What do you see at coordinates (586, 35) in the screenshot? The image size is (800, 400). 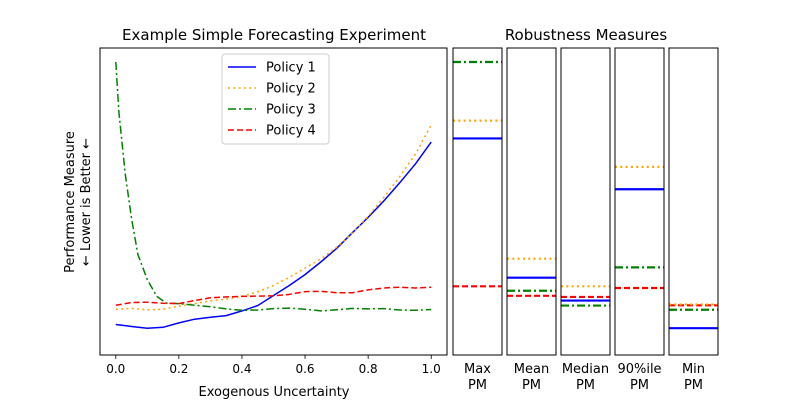 I see `robustness-title: Robustness Measures` at bounding box center [586, 35].